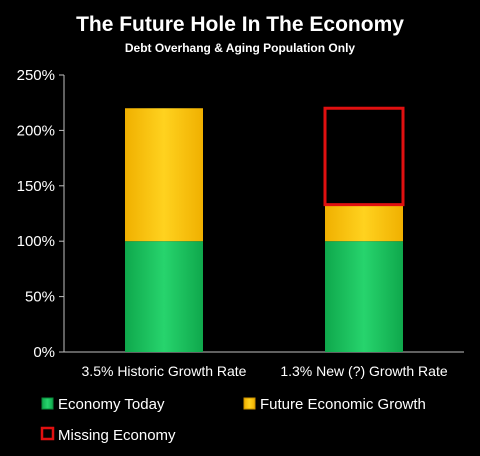 Image resolution: width=480 pixels, height=456 pixels. I want to click on legend-swatch-future-growth, so click(249, 403).